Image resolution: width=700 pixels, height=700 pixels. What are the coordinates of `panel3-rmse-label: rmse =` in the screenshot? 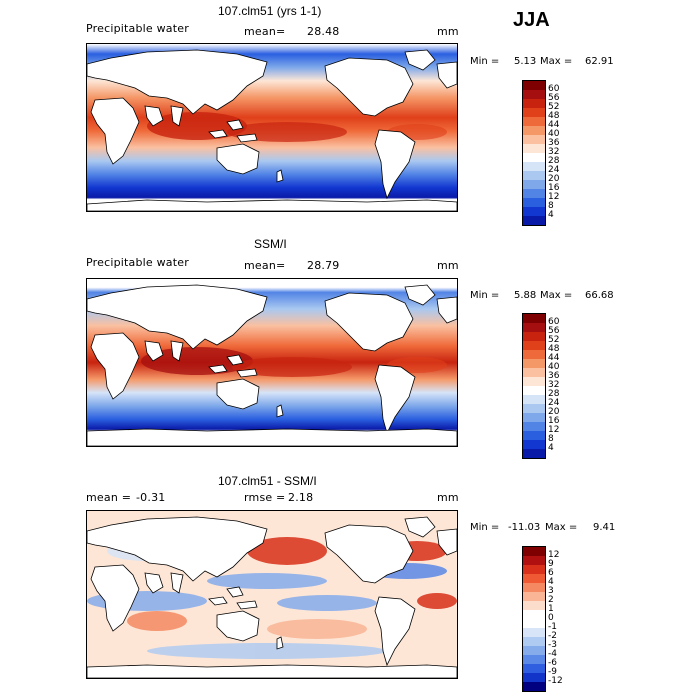 It's located at (265, 497).